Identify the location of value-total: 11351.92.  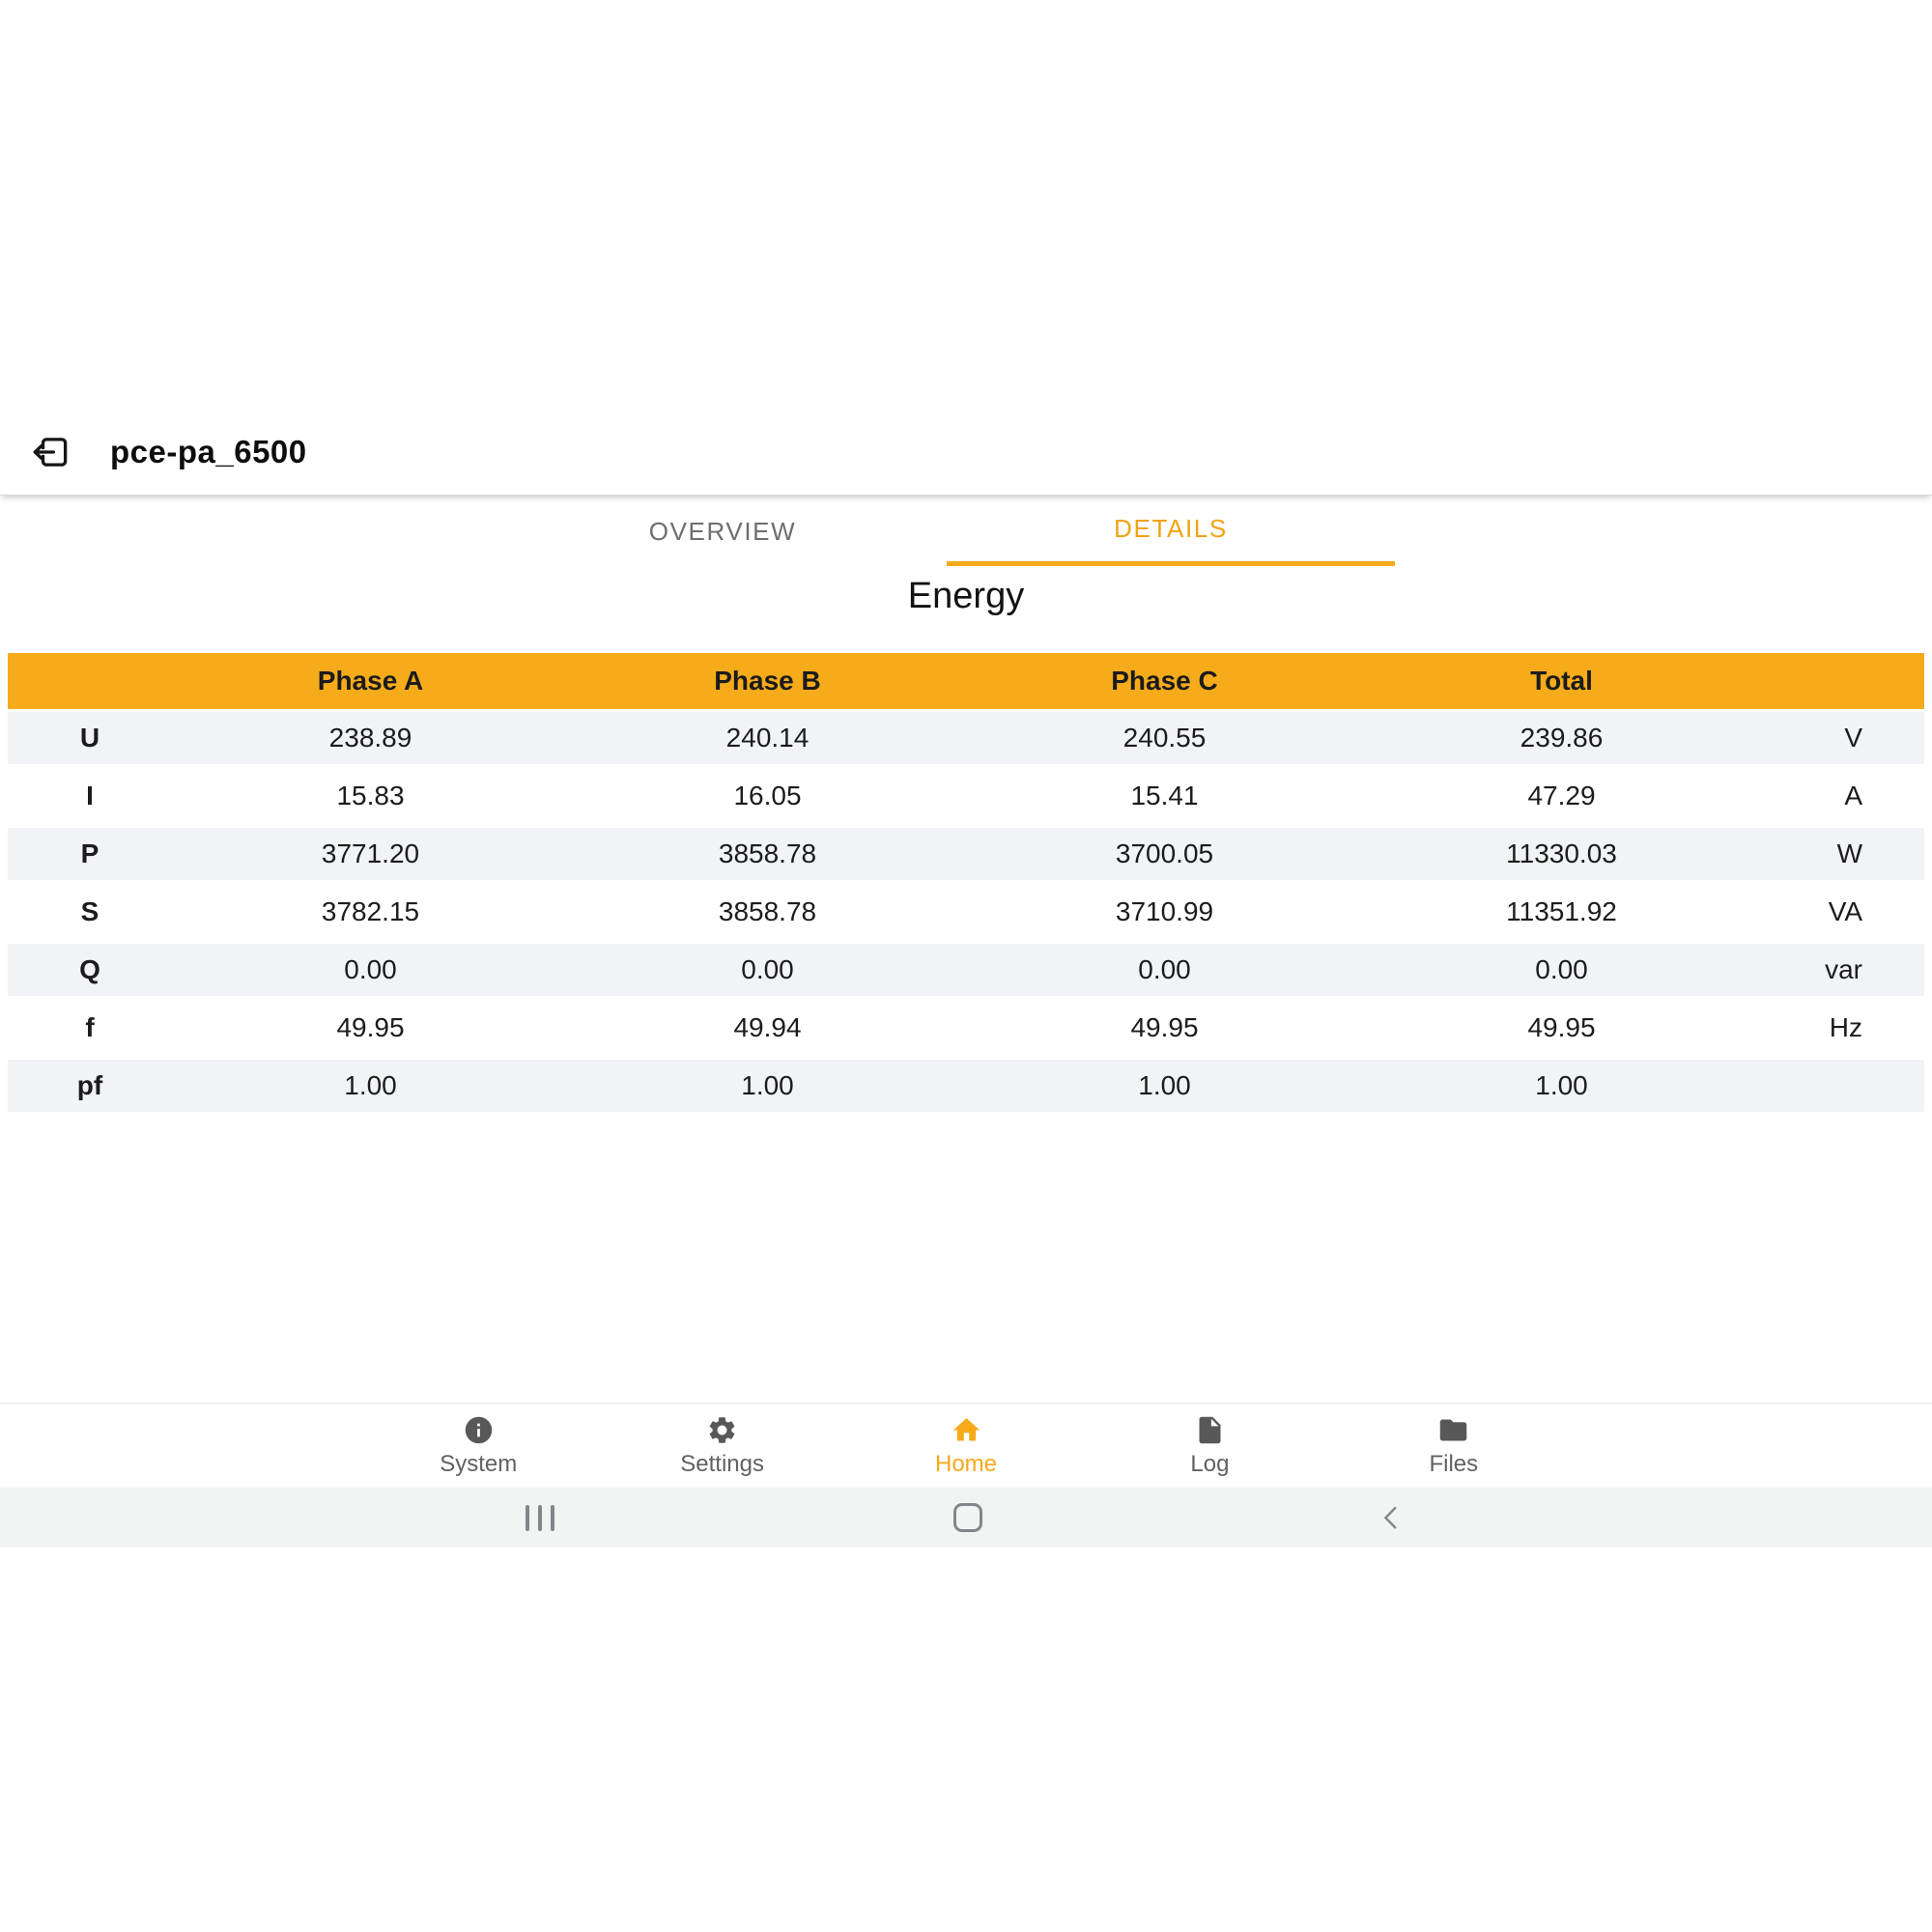
(1561, 911).